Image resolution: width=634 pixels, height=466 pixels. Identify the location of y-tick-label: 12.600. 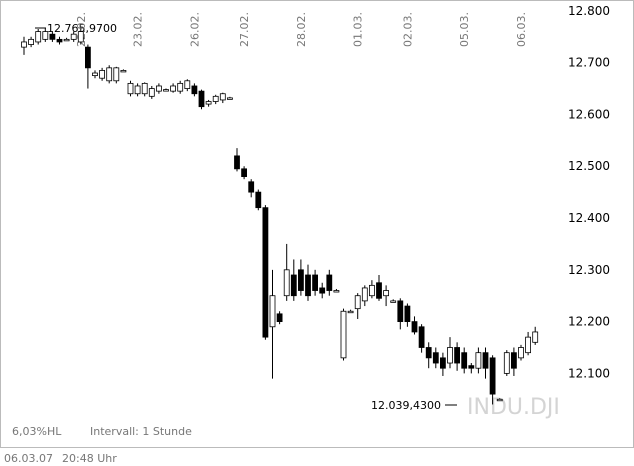
(589, 114).